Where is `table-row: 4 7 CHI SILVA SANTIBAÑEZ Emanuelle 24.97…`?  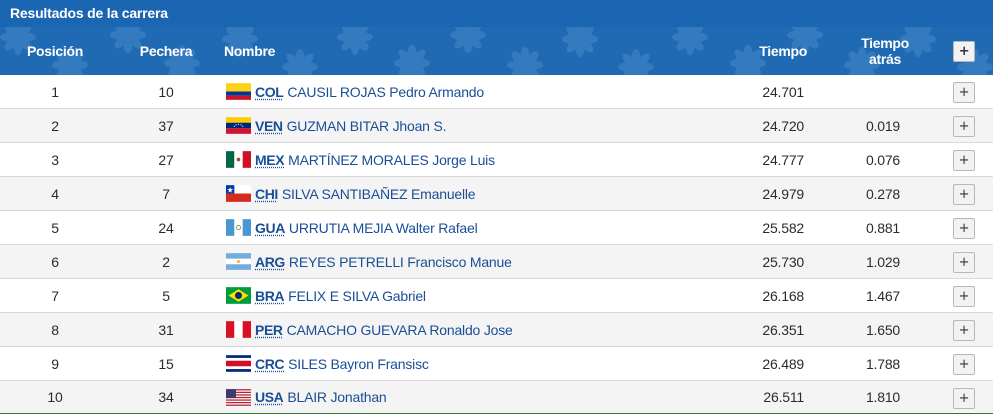 table-row: 4 7 CHI SILVA SANTIBAÑEZ Emanuelle 24.97… is located at coordinates (496, 194).